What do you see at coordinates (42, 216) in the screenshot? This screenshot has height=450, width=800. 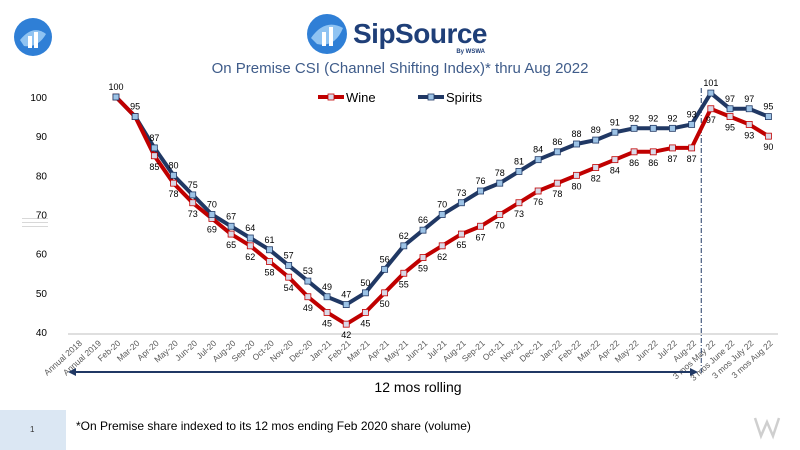 I see `y-tick-label: 70` at bounding box center [42, 216].